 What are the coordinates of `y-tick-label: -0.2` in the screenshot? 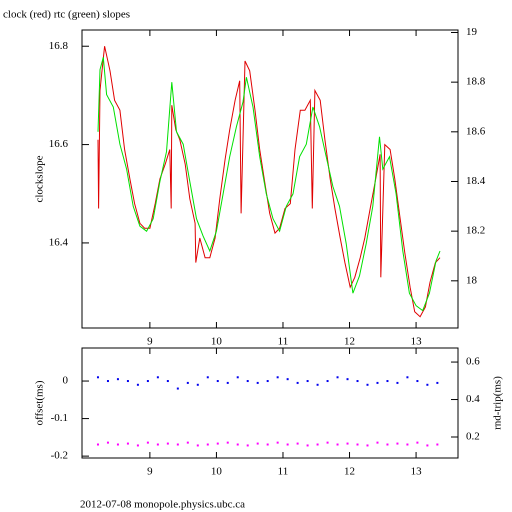 It's located at (59, 456).